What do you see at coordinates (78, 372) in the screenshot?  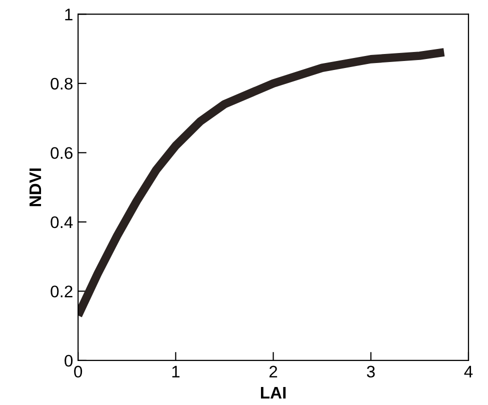 I see `x-tick-label: 0` at bounding box center [78, 372].